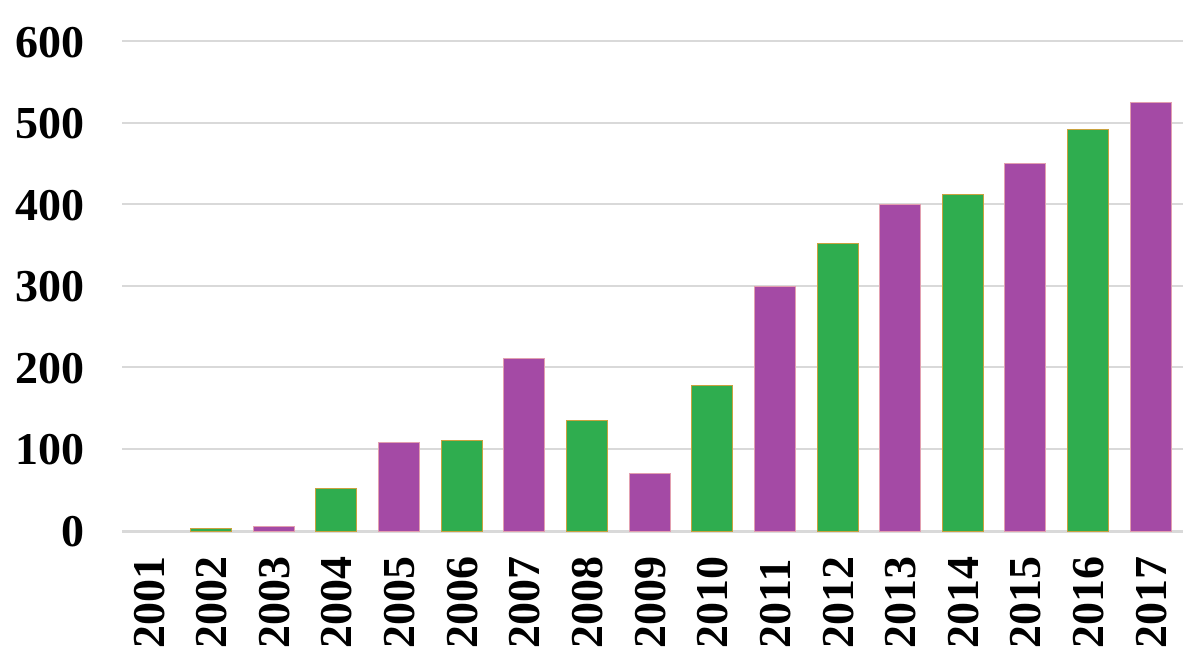  Describe the element at coordinates (49, 41) in the screenshot. I see `y-axis-tick-label-600: 600` at that location.